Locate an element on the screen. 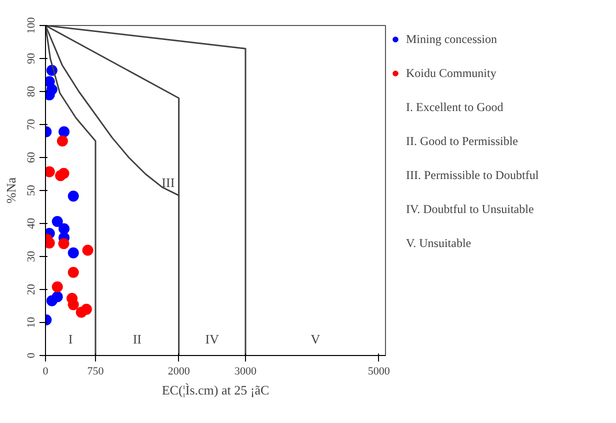  text: I. Excellent to Good is located at coordinates (455, 107).